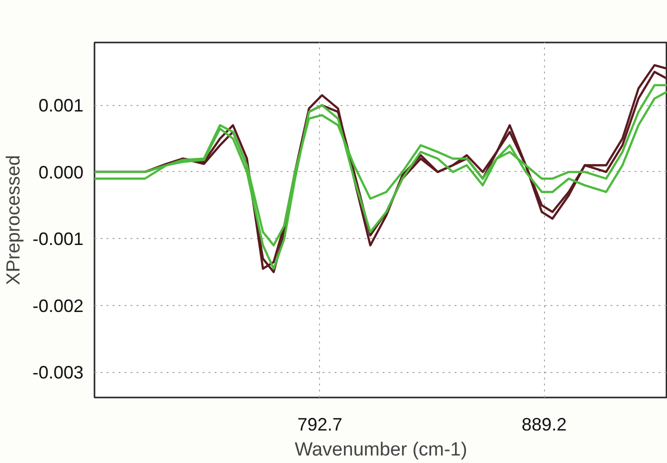  I want to click on y-tick-label: 0.000, so click(61, 172).